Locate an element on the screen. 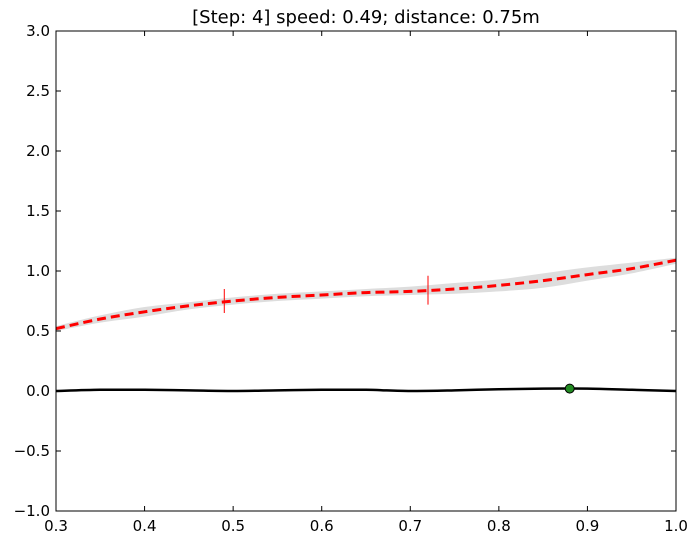  y-tick-label: 0.0 is located at coordinates (38, 391).